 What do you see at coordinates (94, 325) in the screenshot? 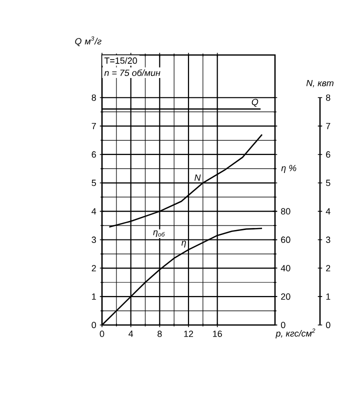
I see `y-tick-label: 0` at bounding box center [94, 325].